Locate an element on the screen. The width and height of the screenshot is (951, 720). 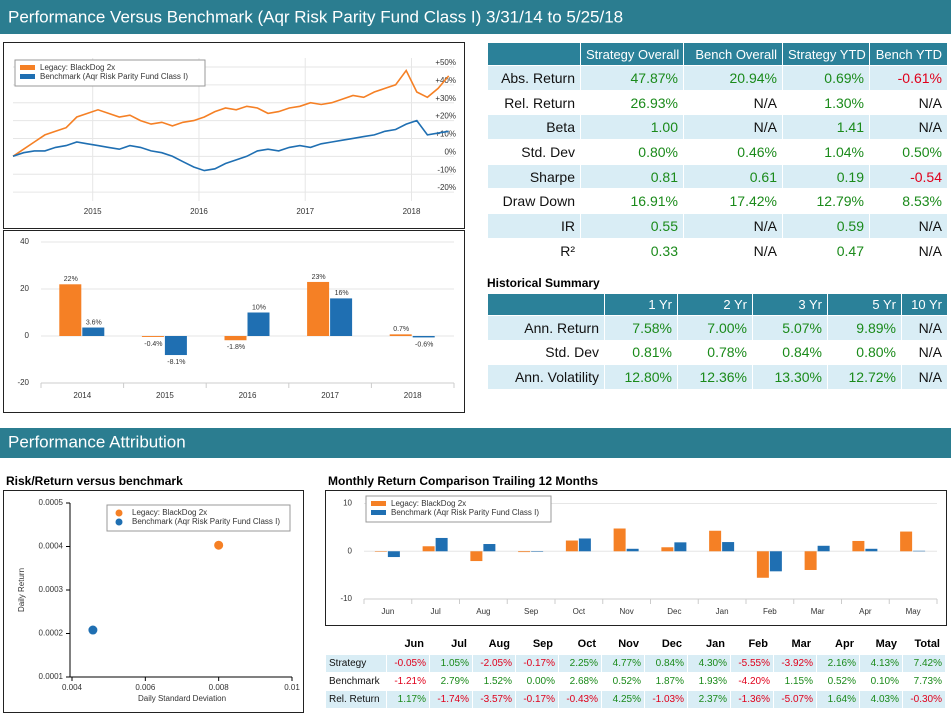
table-cell: 1.52% is located at coordinates (494, 681).